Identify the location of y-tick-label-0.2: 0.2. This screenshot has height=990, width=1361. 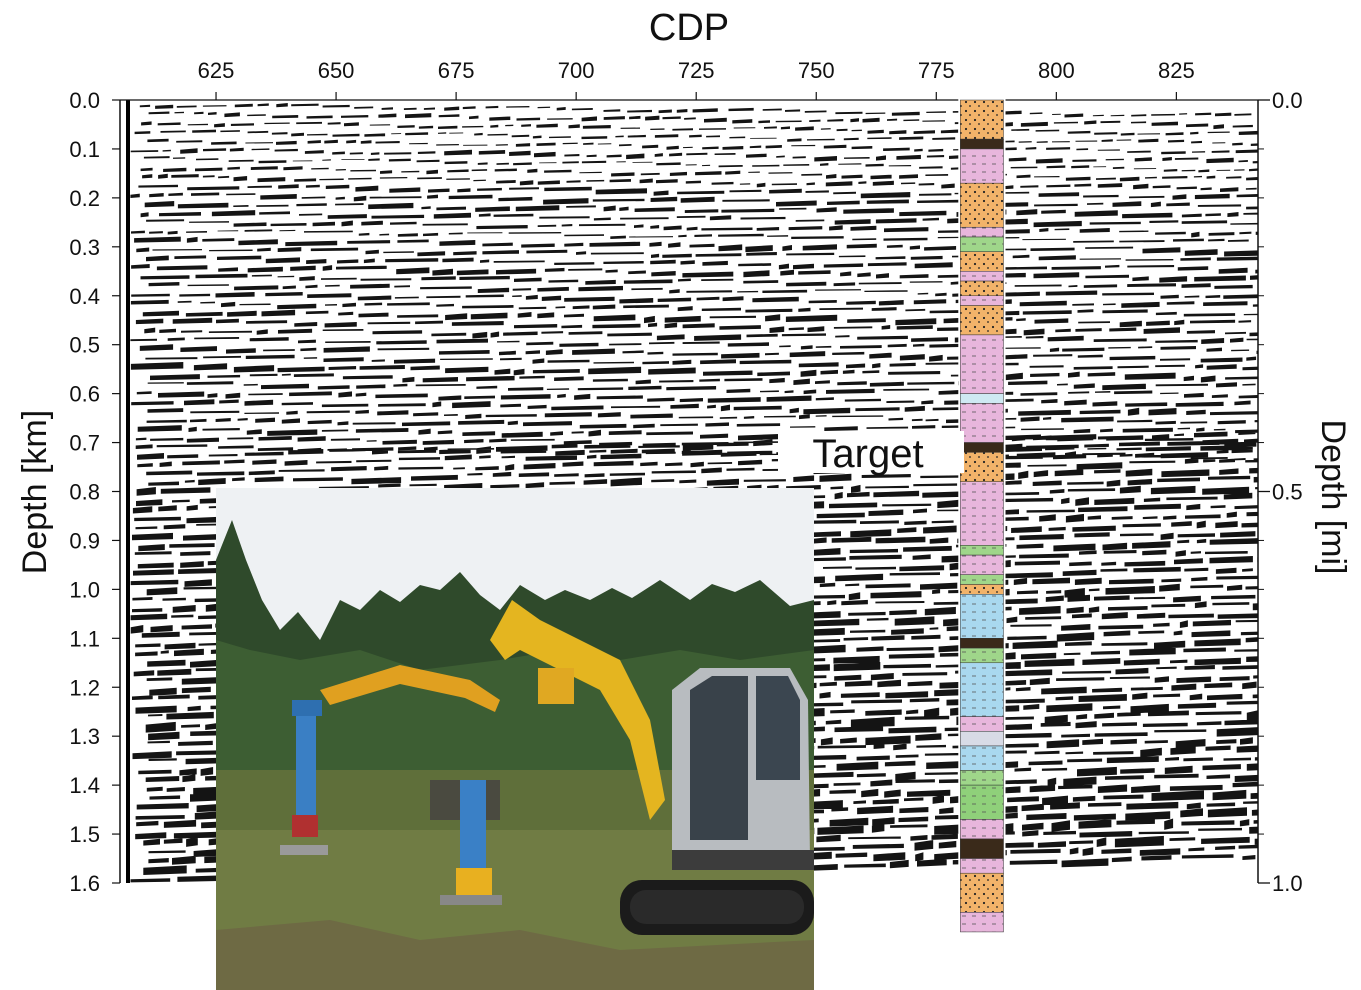
(84, 198).